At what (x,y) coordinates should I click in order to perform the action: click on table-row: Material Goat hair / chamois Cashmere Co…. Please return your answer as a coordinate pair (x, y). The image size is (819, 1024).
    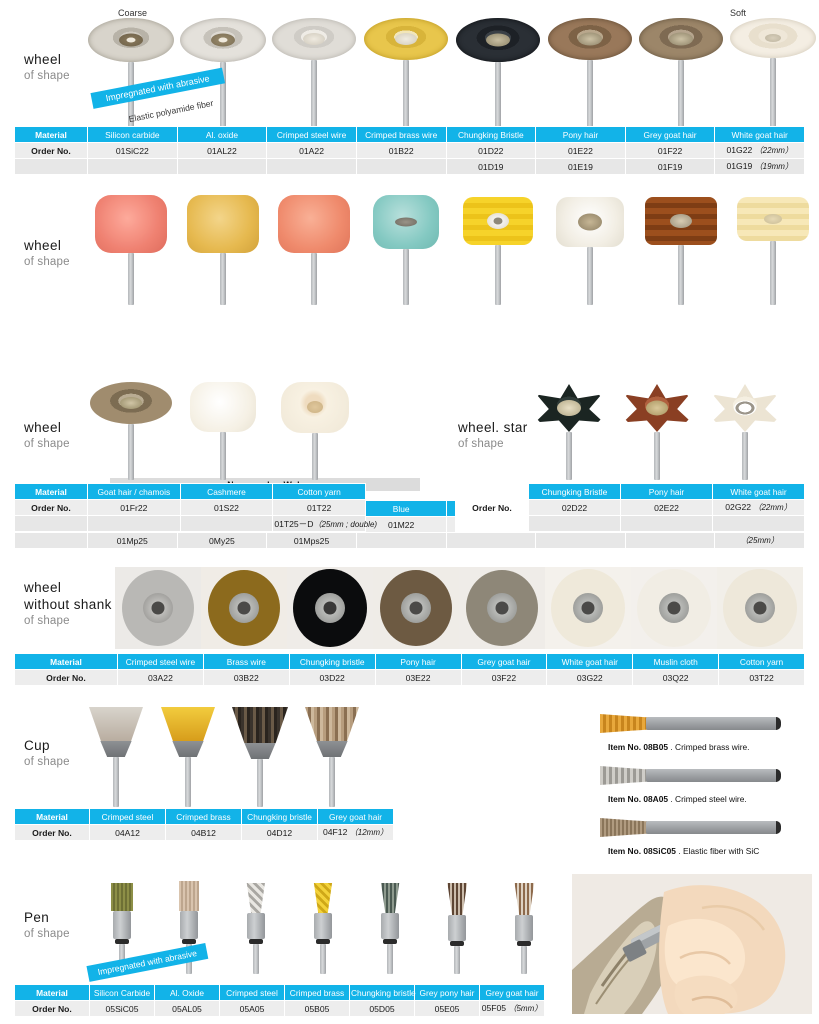
    Looking at the image, I should click on (190, 491).